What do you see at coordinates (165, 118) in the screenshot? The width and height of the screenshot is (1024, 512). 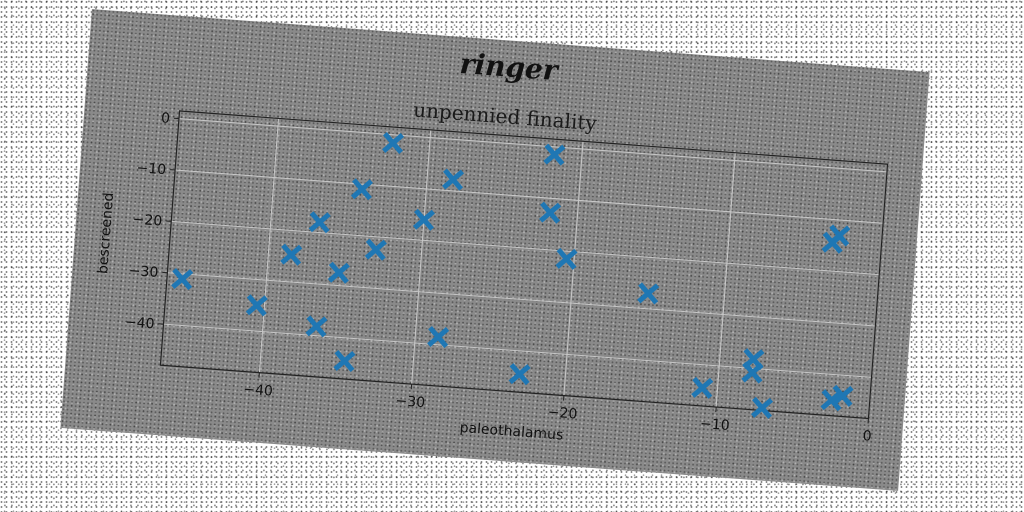 I see `y-tick-label: 0` at bounding box center [165, 118].